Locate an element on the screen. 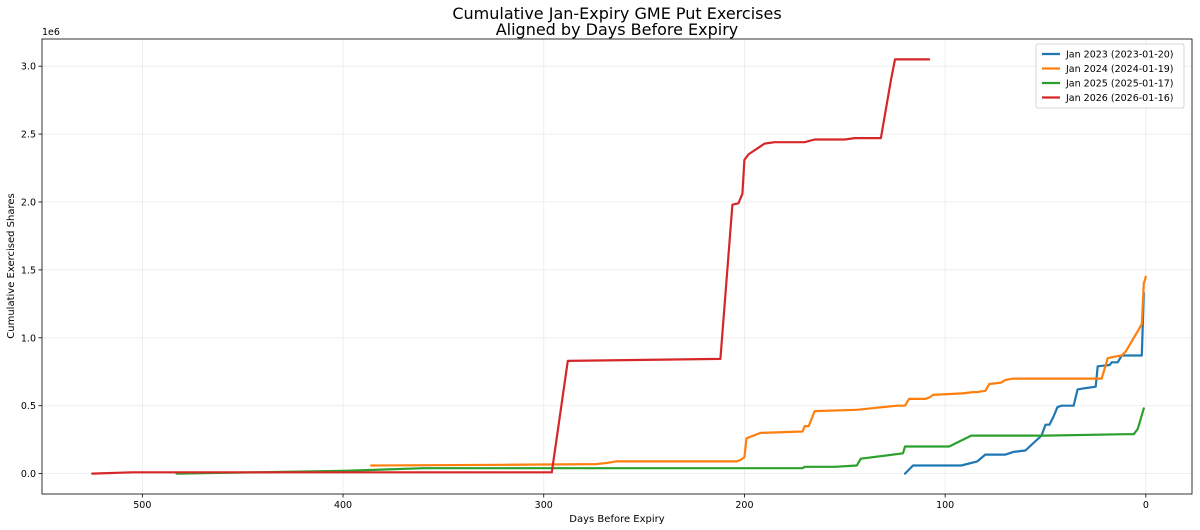 The height and width of the screenshot is (530, 1200). chart-title: Cumulative Jan-Expiry GME Put Exercises is located at coordinates (616, 13).